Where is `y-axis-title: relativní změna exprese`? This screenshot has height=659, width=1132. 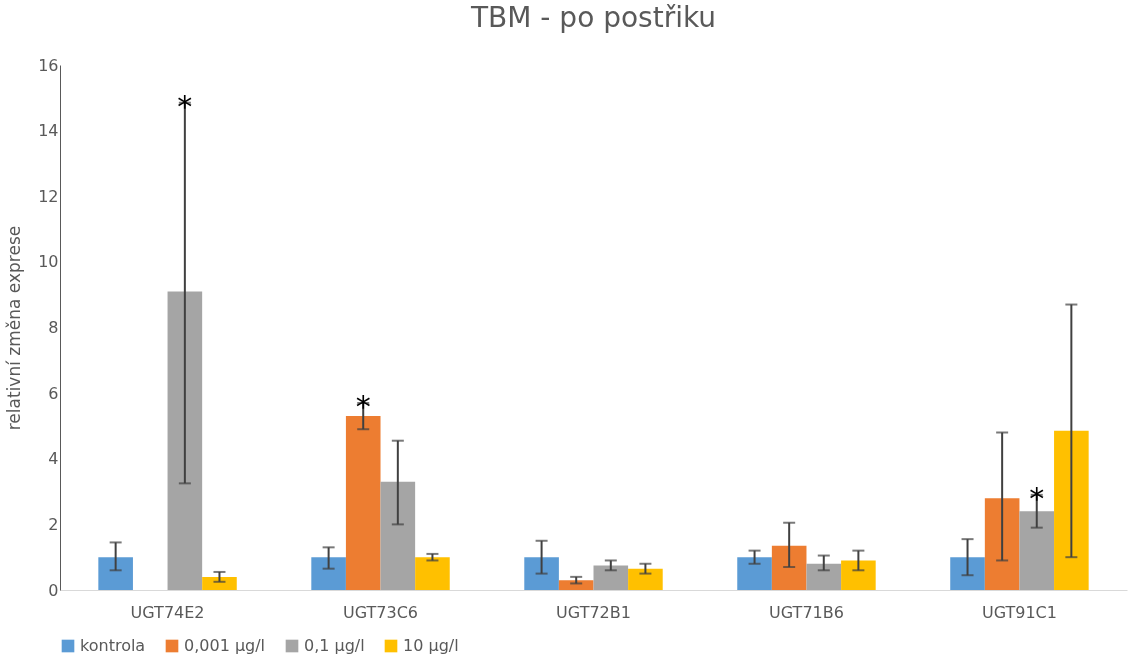 y-axis-title: relativní změna exprese is located at coordinates (14, 328).